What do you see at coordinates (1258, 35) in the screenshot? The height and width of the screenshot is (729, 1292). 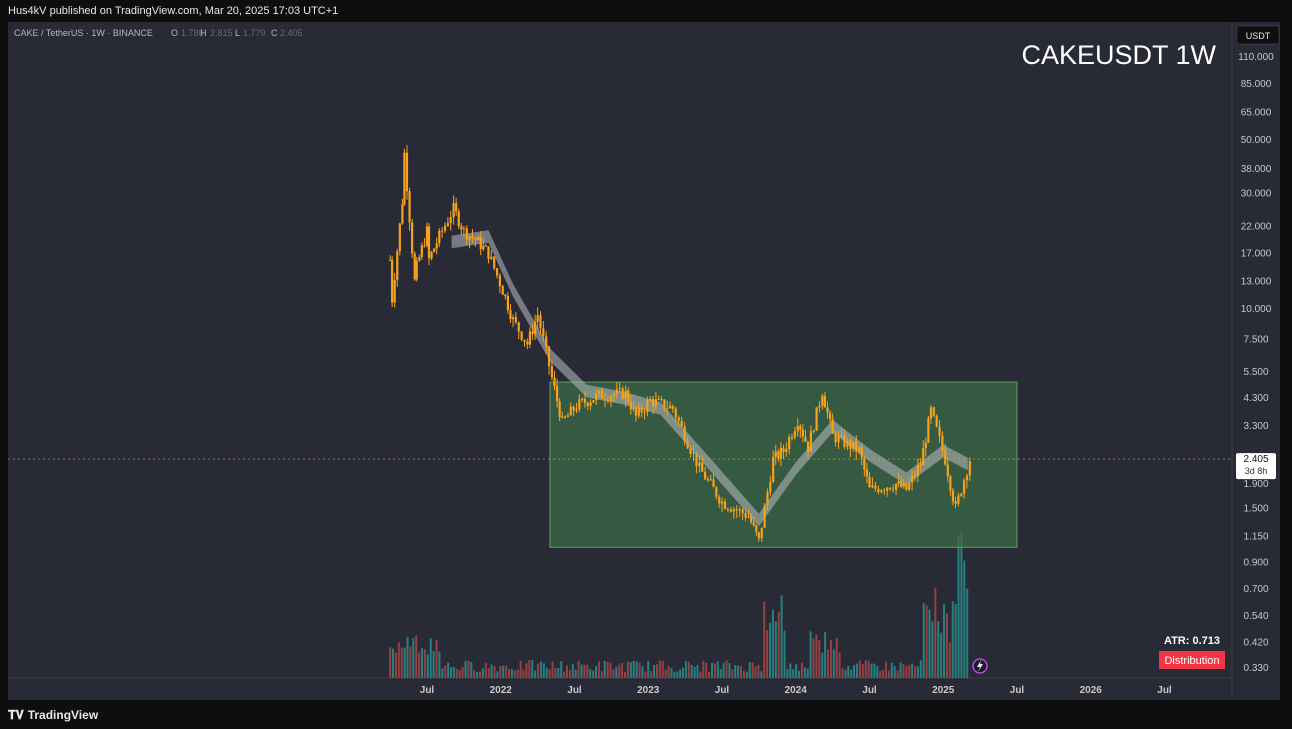 I see `currency-badge` at bounding box center [1258, 35].